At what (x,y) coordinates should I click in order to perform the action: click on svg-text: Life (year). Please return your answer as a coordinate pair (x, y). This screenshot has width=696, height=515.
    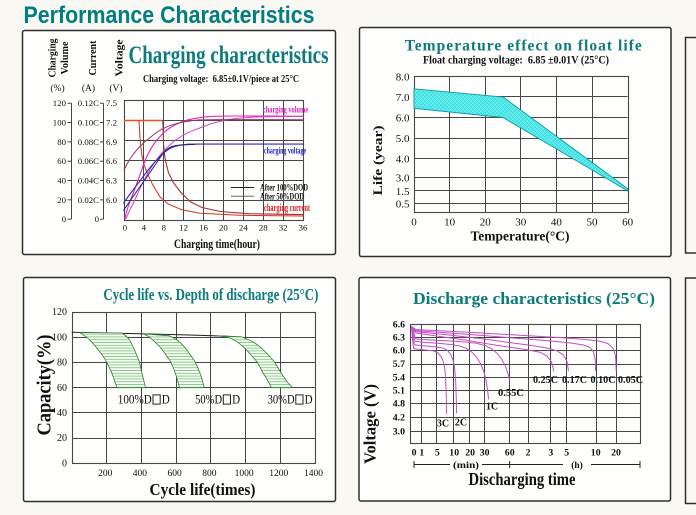
    Looking at the image, I should click on (378, 161).